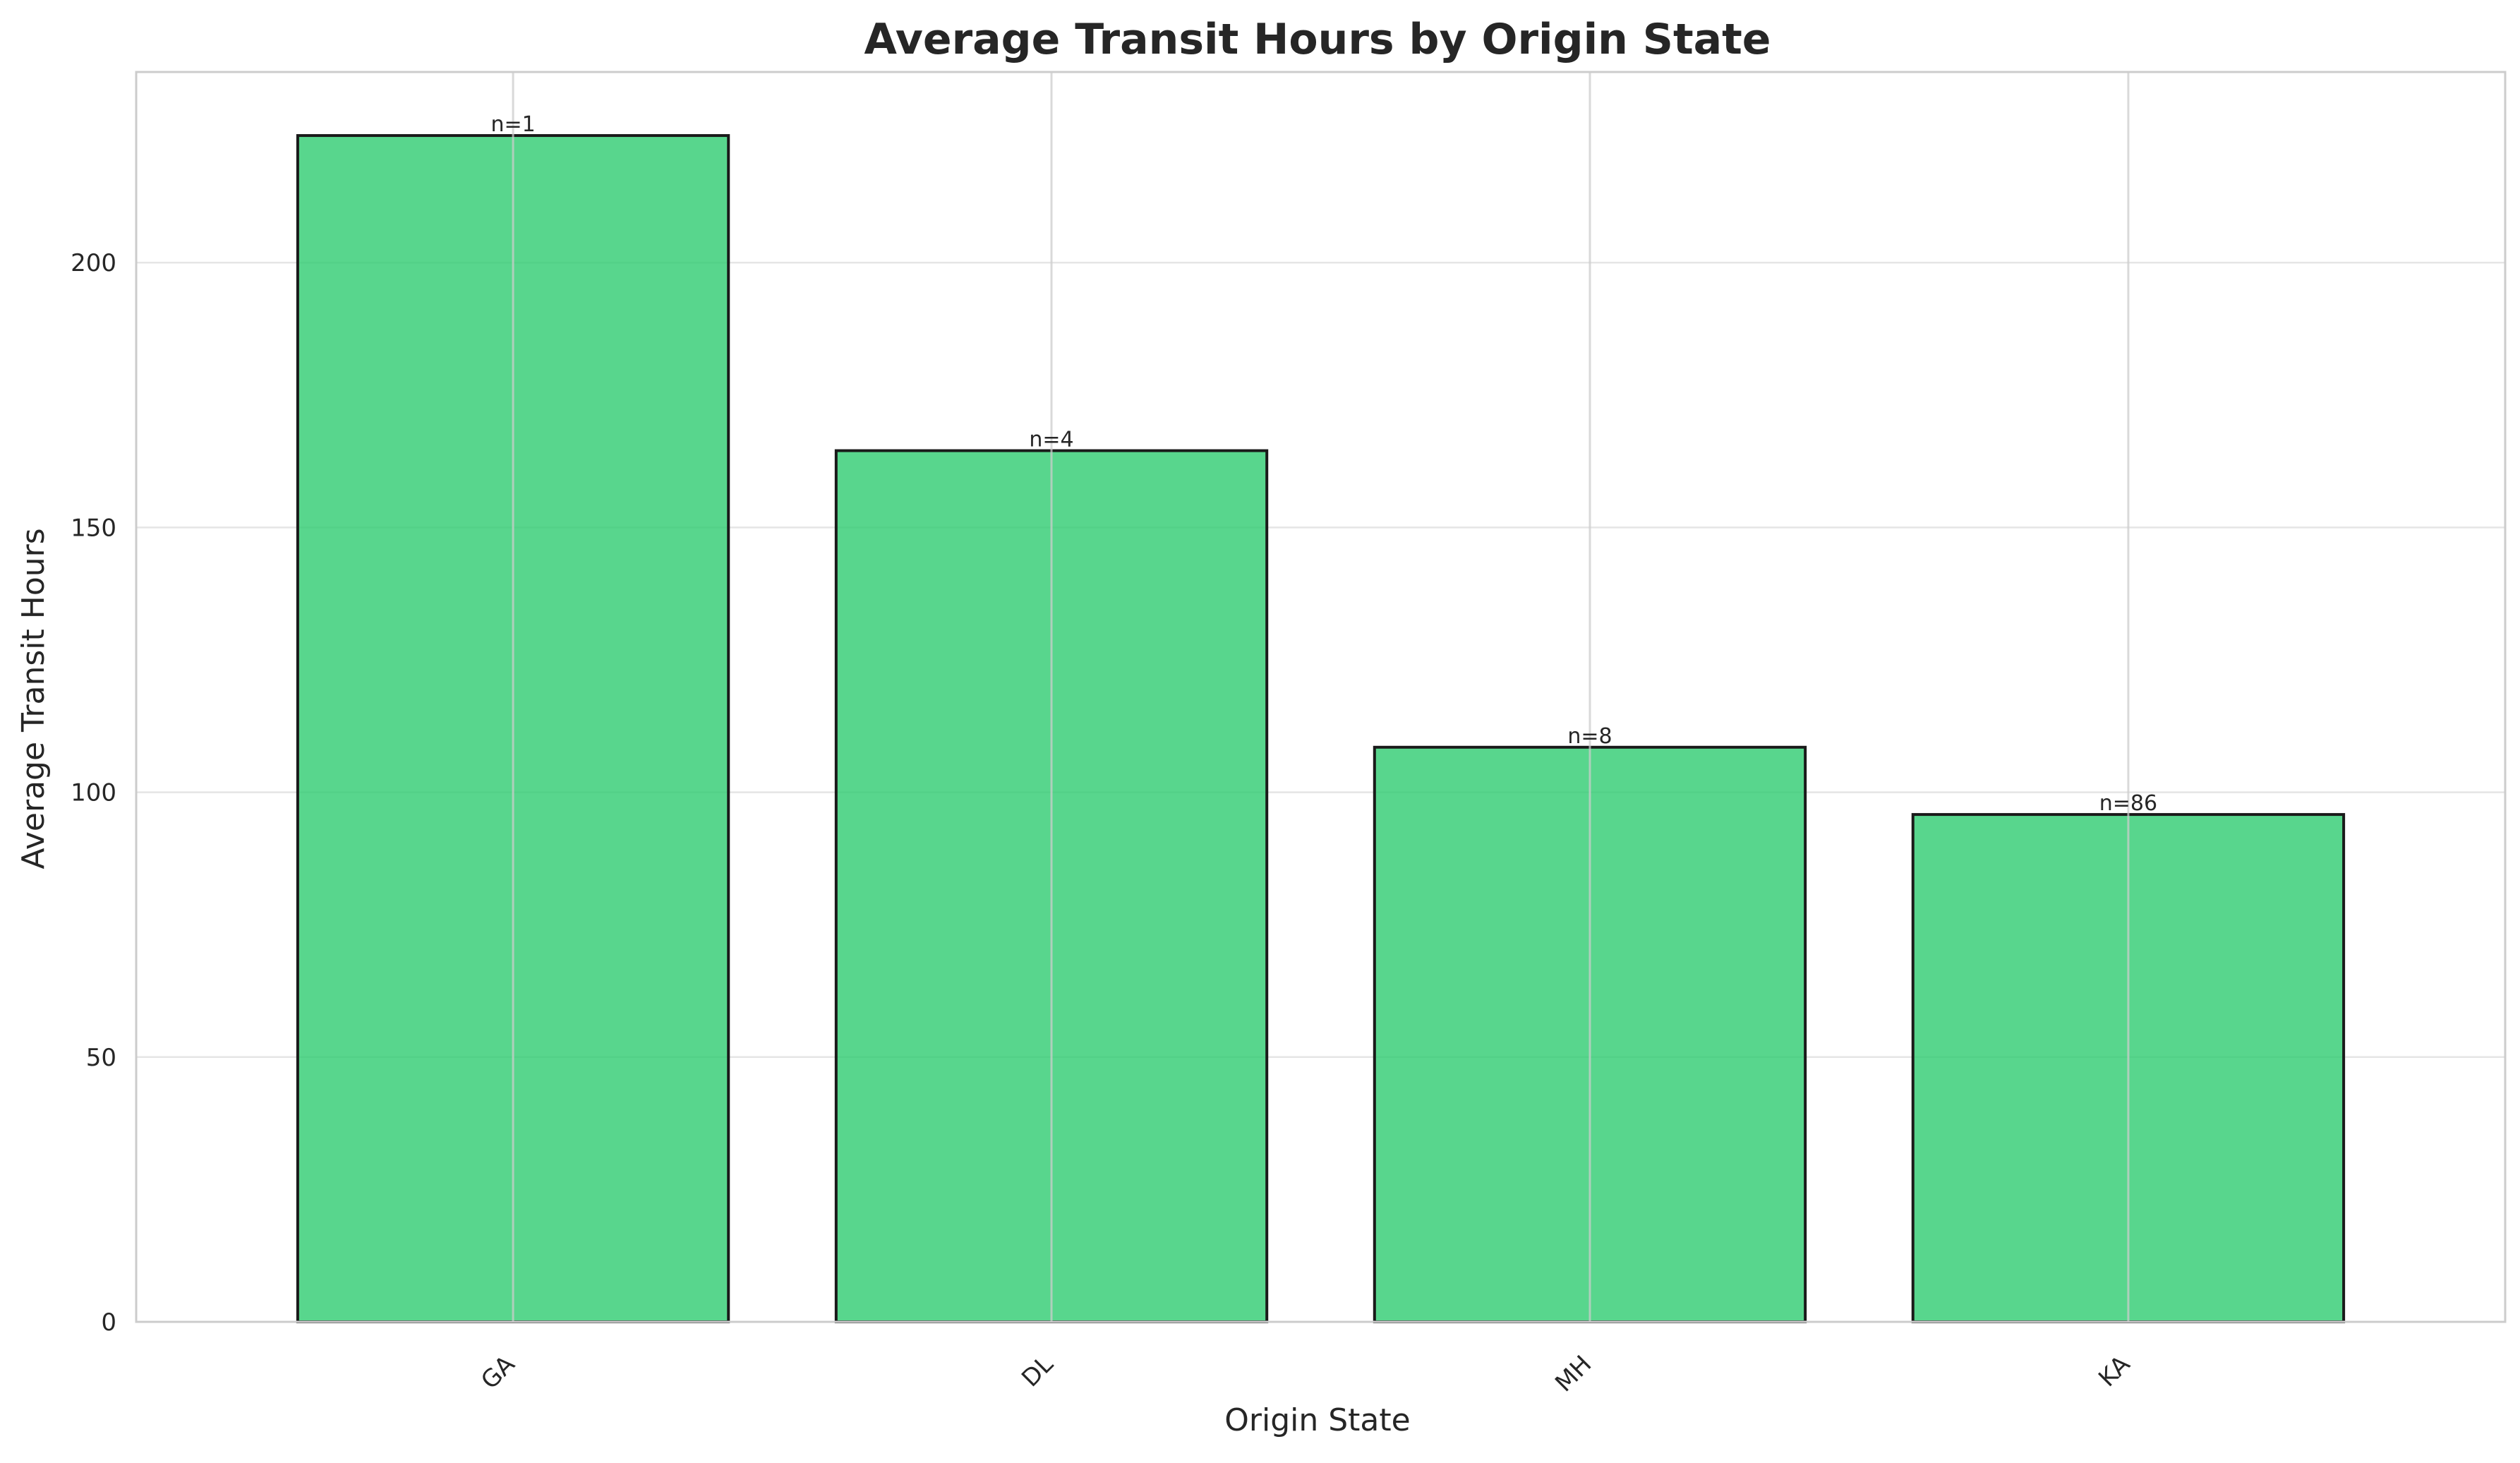 The image size is (2520, 1463). What do you see at coordinates (1317, 39) in the screenshot?
I see `chart-title: Average Transit Hours by Origin State` at bounding box center [1317, 39].